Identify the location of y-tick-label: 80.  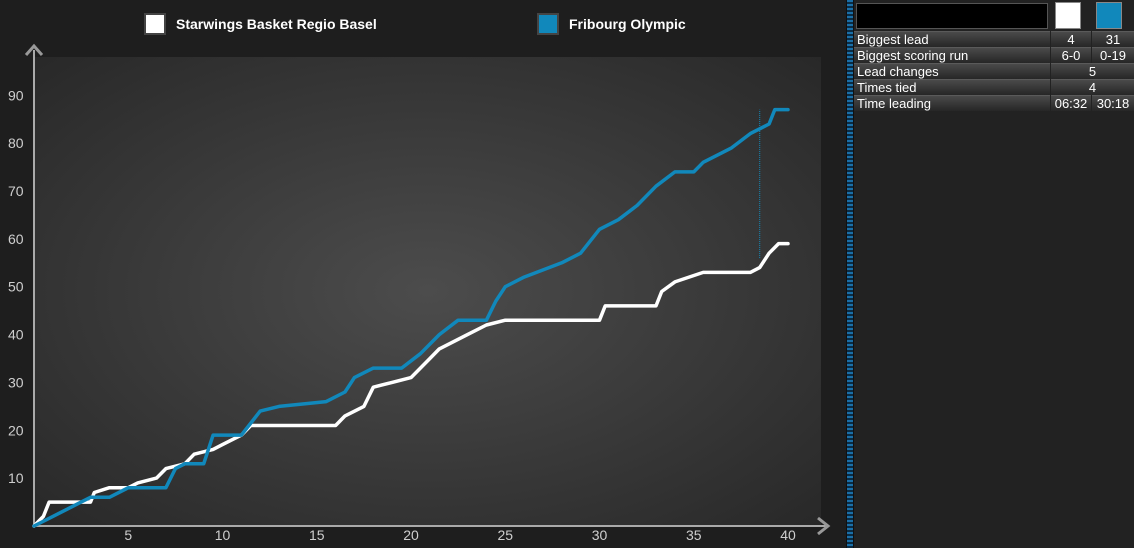
(16, 143).